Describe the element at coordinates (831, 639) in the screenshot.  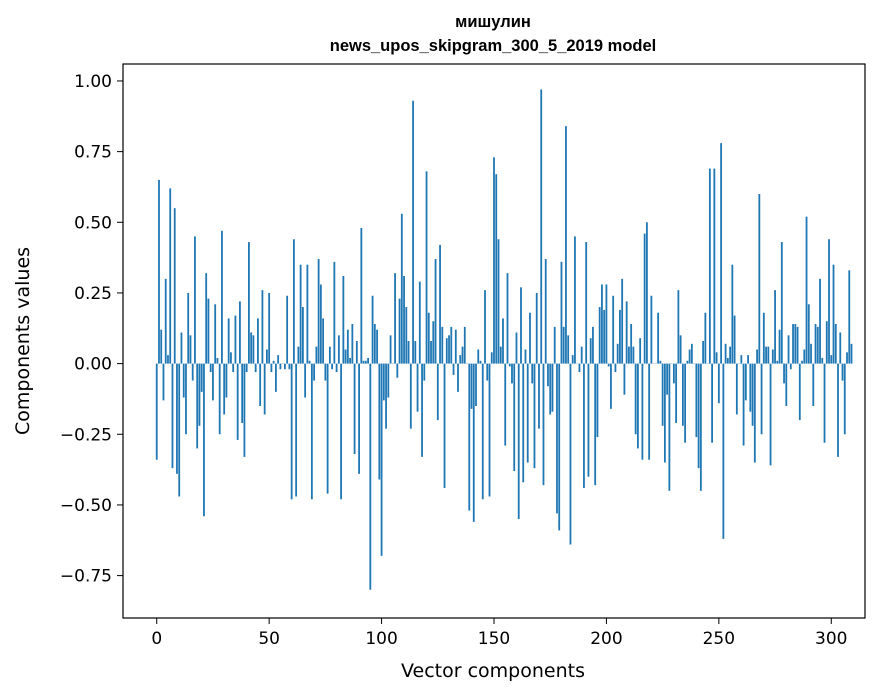
I see `x-tick-label: 300` at that location.